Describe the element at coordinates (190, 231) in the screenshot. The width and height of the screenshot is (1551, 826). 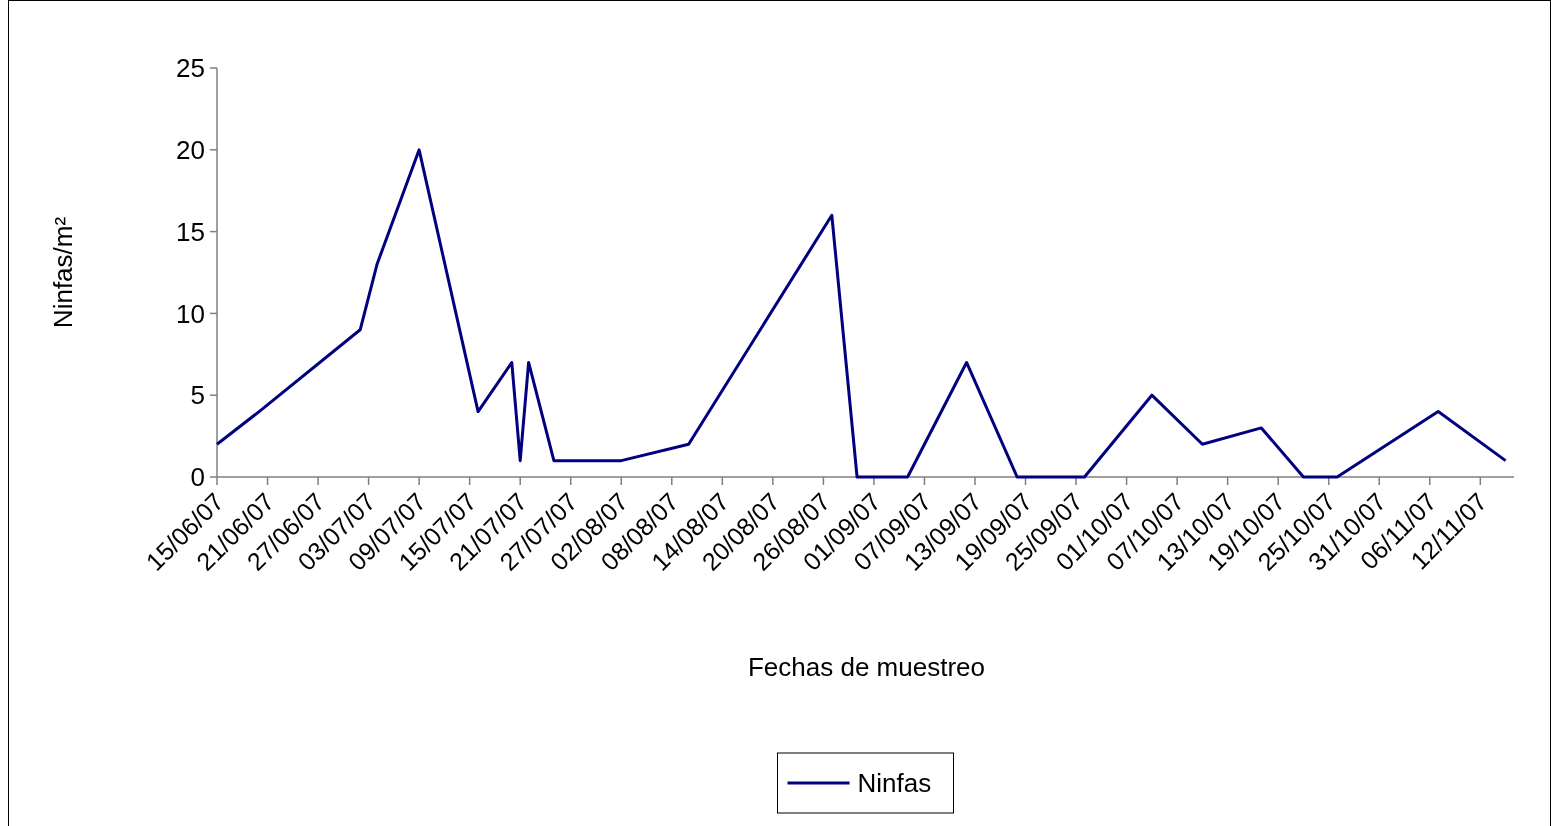
I see `y-tick-label: 15` at that location.